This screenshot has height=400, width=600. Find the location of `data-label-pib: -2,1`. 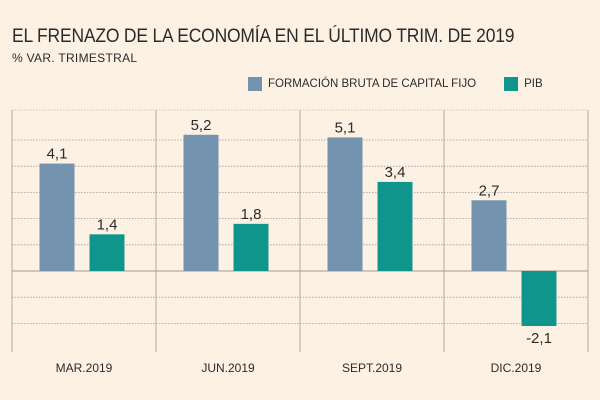

data-label-pib: -2,1 is located at coordinates (539, 338).